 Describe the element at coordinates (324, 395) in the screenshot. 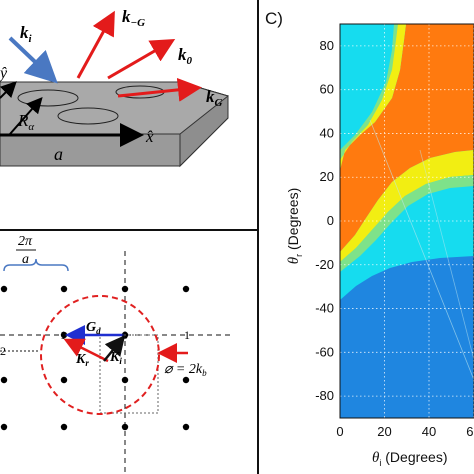

I see `y-tick-label: -80` at that location.